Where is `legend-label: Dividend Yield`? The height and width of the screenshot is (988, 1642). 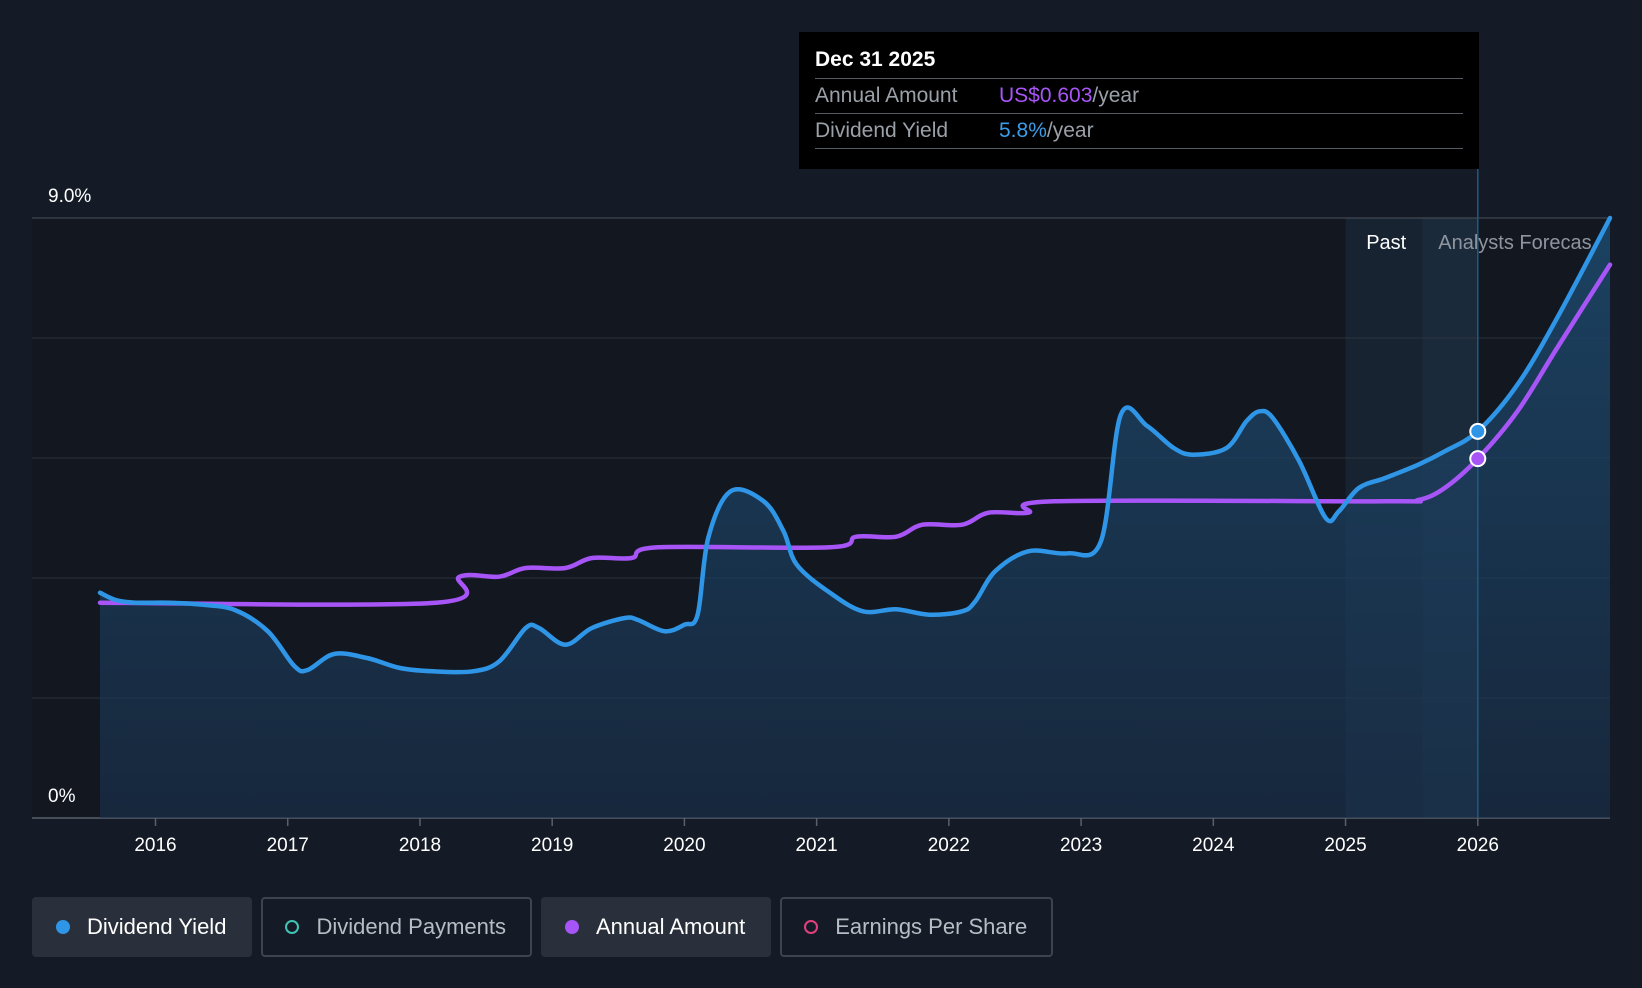 legend-label: Dividend Yield is located at coordinates (157, 926).